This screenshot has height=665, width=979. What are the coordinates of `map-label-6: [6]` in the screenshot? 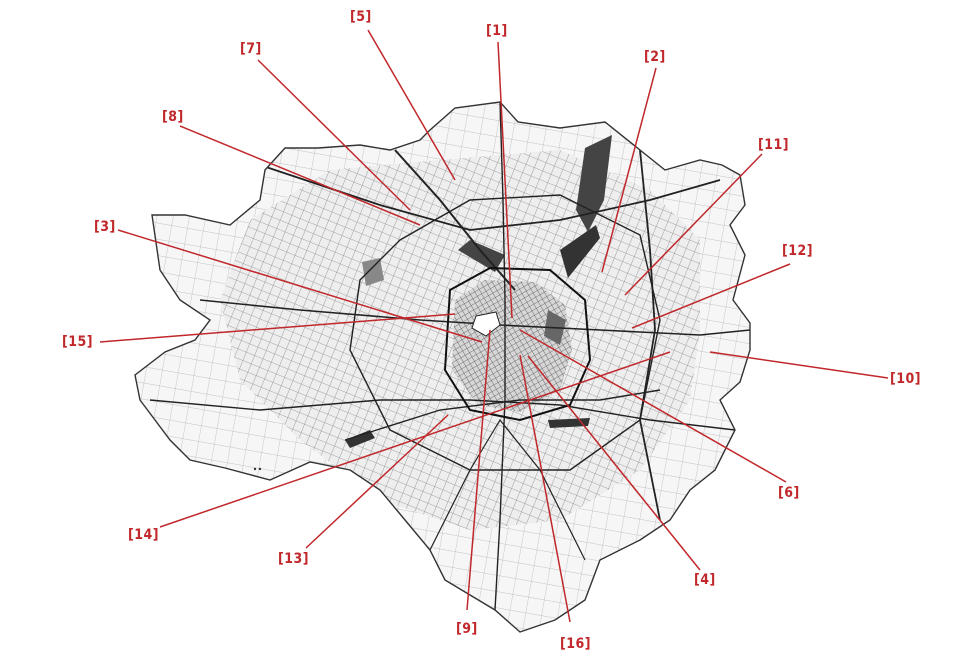 It's located at (789, 493).